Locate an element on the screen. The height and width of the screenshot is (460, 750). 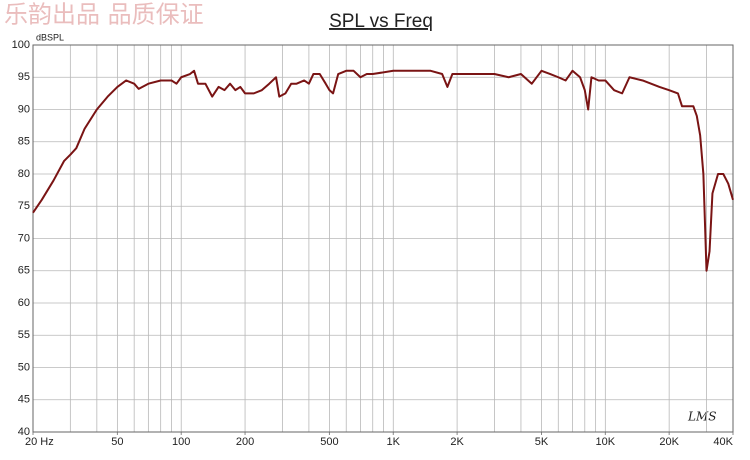
y-tick-label: 80 is located at coordinates (24, 174).